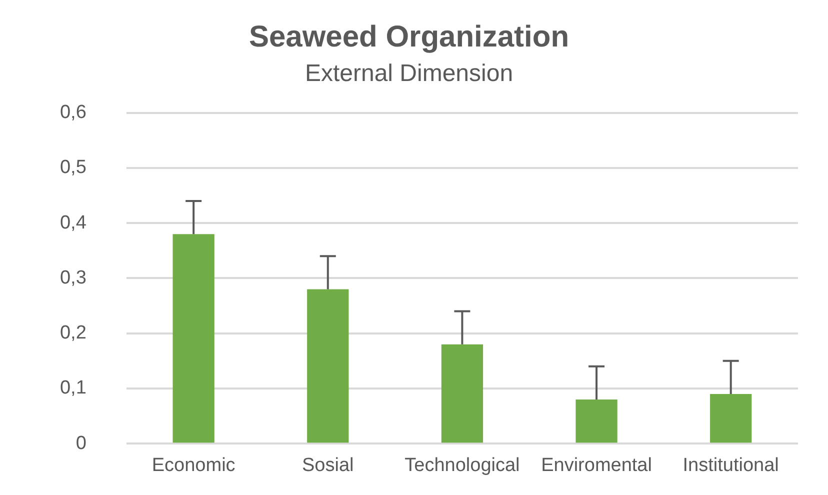 Image resolution: width=828 pixels, height=495 pixels. I want to click on y-tick-label: 0, so click(81, 443).